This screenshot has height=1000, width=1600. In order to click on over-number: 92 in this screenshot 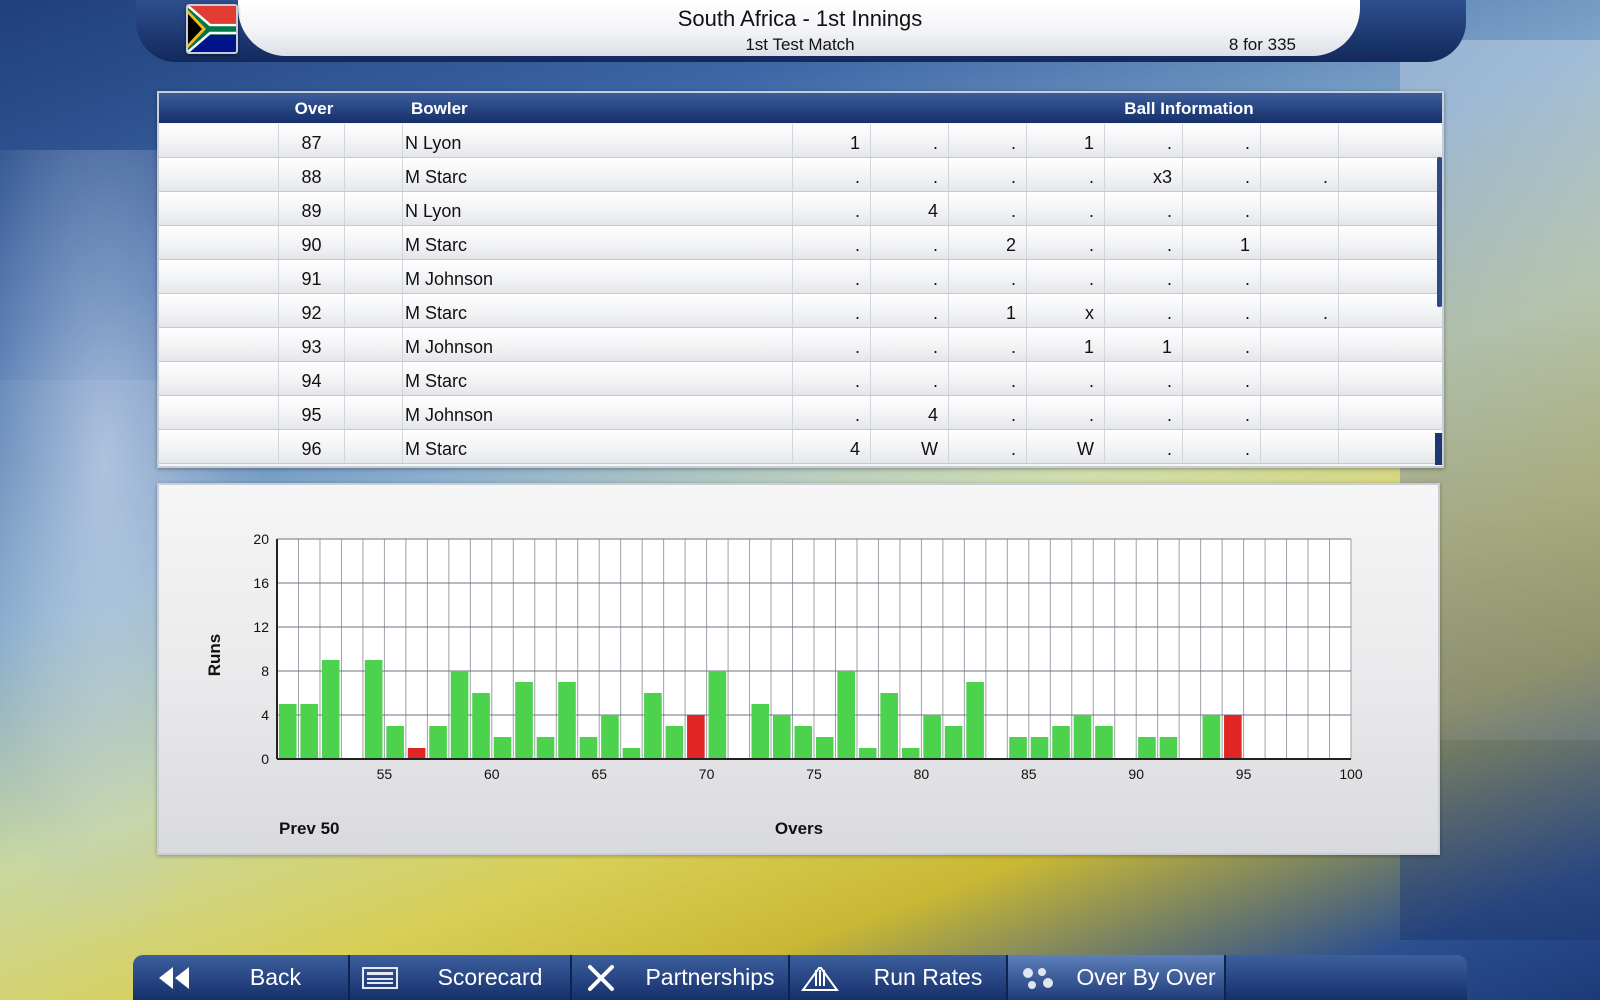, I will do `click(312, 310)`.